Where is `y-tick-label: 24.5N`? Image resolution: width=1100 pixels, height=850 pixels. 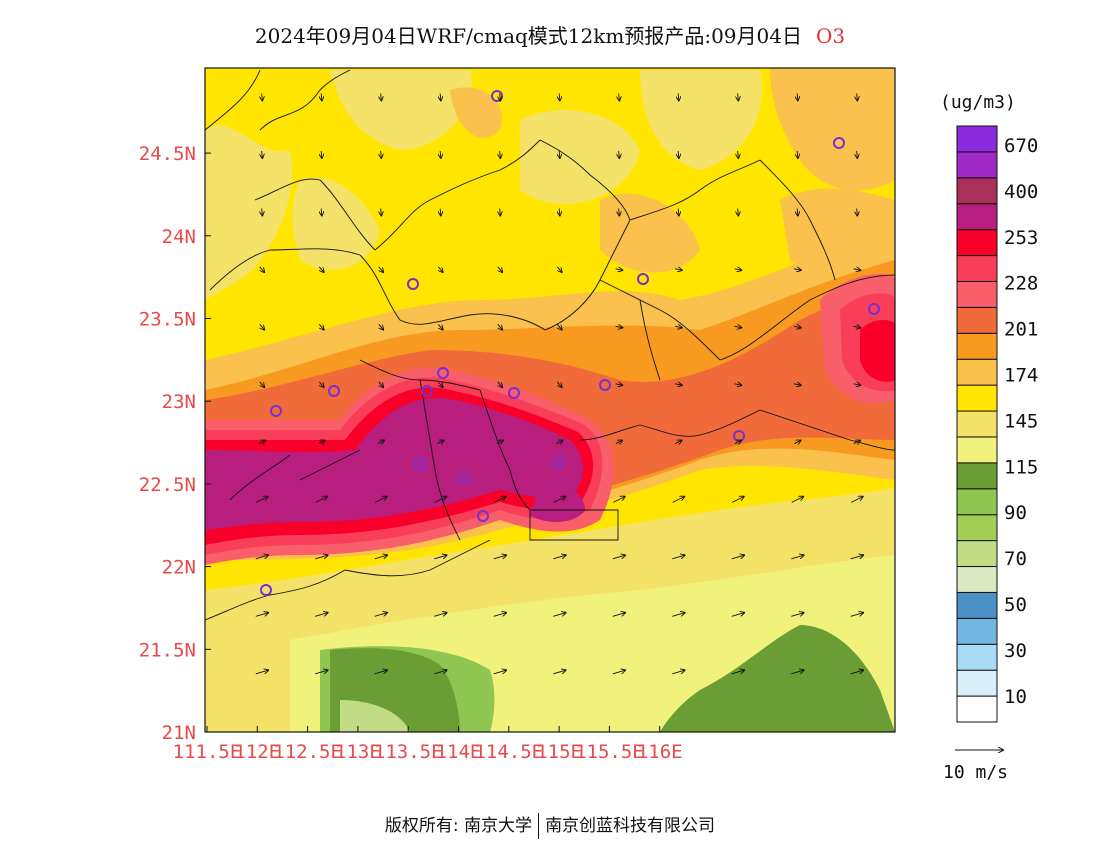
y-tick-label: 24.5N is located at coordinates (167, 154).